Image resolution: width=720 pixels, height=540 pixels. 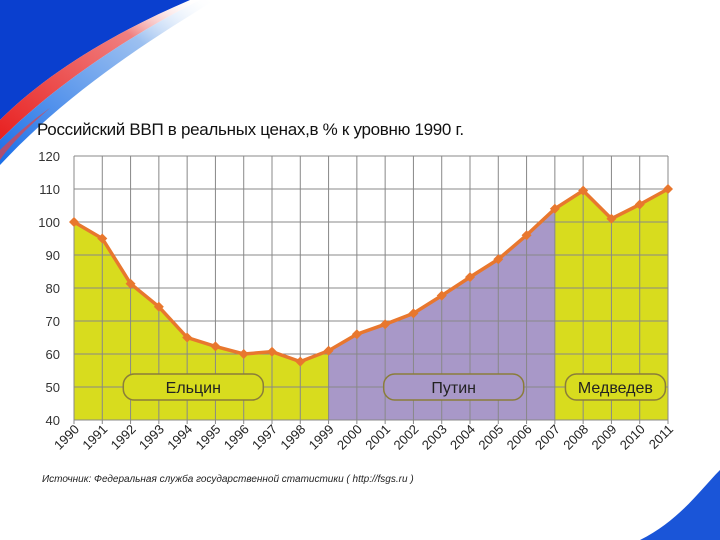 I want to click on x-tick-label: 1996, so click(x=236, y=437).